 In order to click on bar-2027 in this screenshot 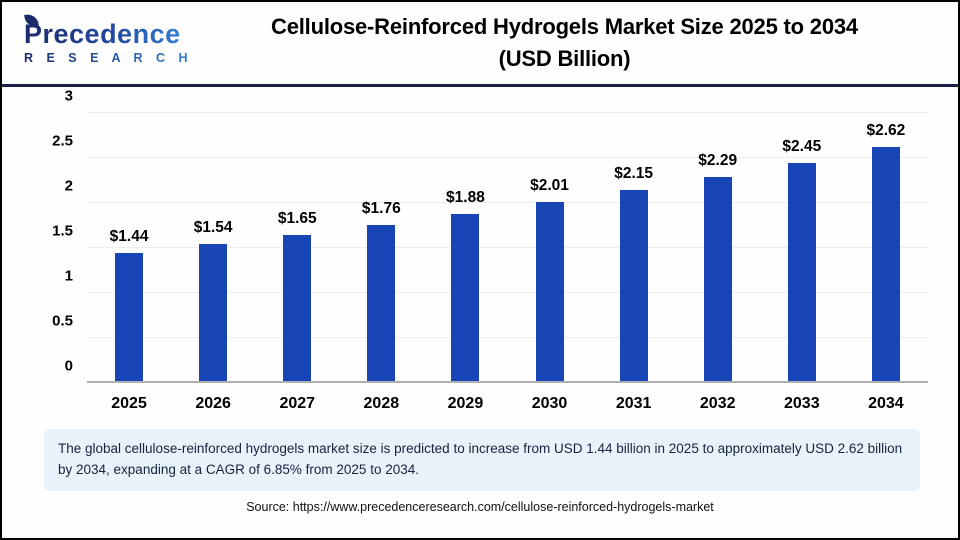, I will do `click(297, 308)`.